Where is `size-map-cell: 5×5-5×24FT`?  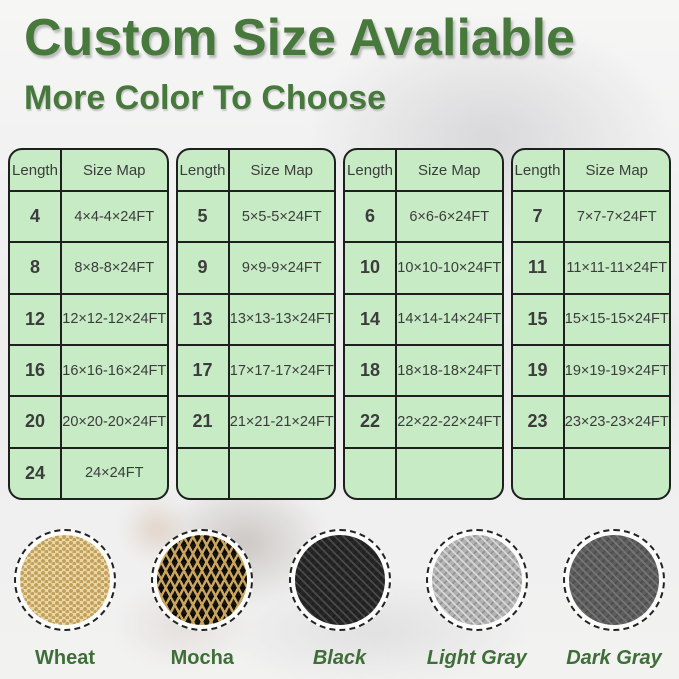
size-map-cell: 5×5-5×24FT is located at coordinates (281, 215).